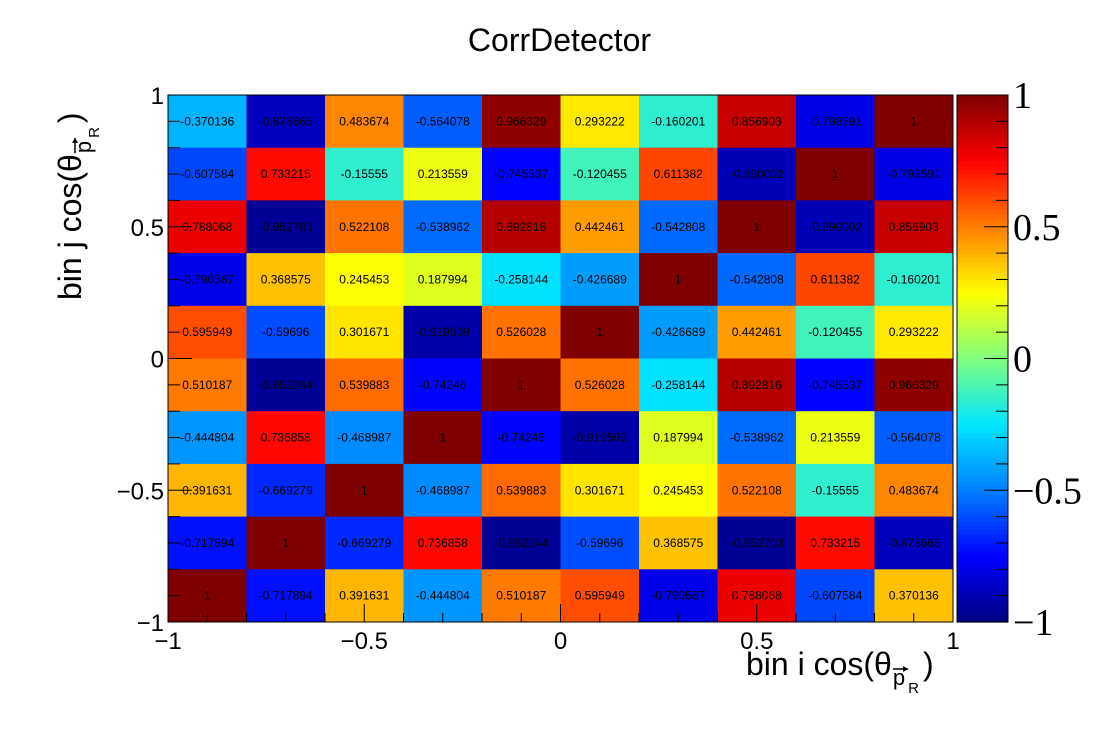 This screenshot has width=1120, height=740. What do you see at coordinates (521, 279) in the screenshot?
I see `cell-value-label: -0.258144` at bounding box center [521, 279].